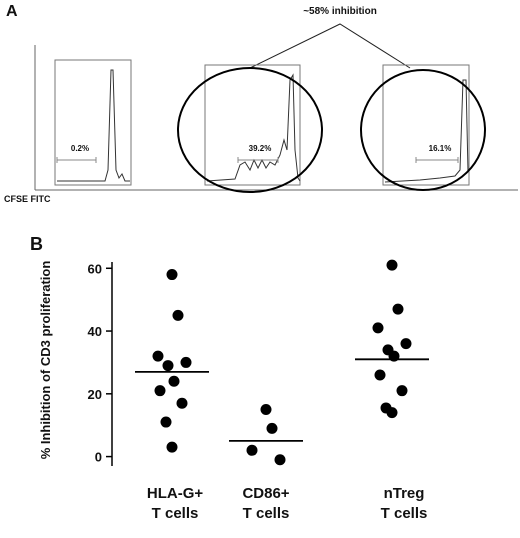 This screenshot has height=538, width=520. What do you see at coordinates (265, 493) in the screenshot?
I see `x-tick-label: CD86+` at bounding box center [265, 493].